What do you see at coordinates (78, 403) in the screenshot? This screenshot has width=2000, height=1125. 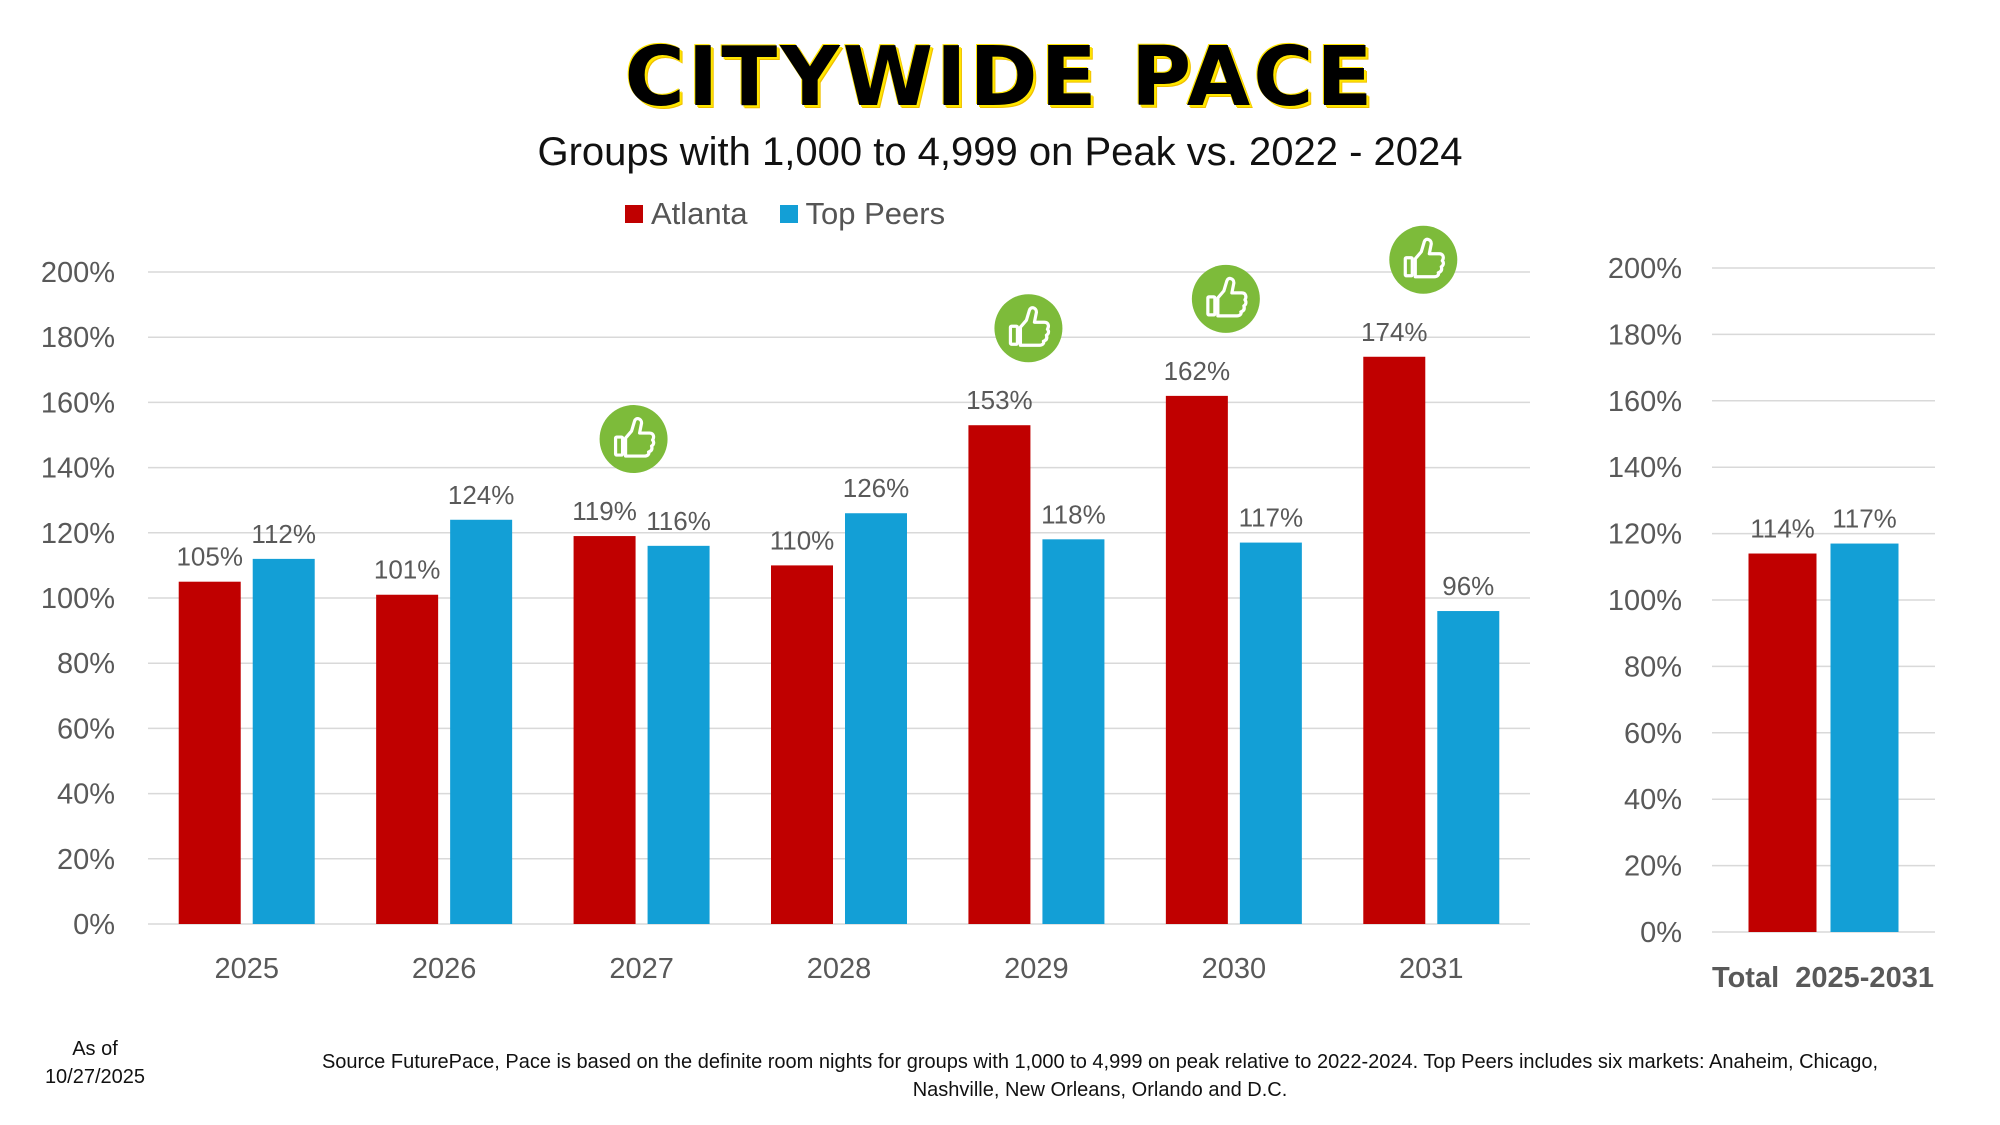 I see `y-tick-main: 160%` at bounding box center [78, 403].